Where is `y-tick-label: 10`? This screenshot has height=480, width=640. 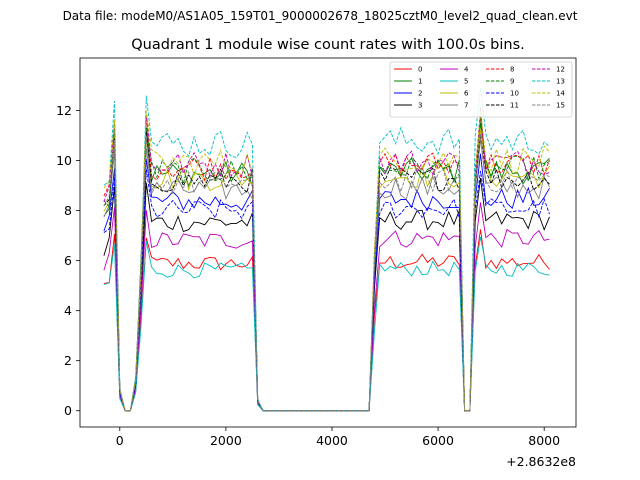
y-tick-label: 10 is located at coordinates (64, 160).